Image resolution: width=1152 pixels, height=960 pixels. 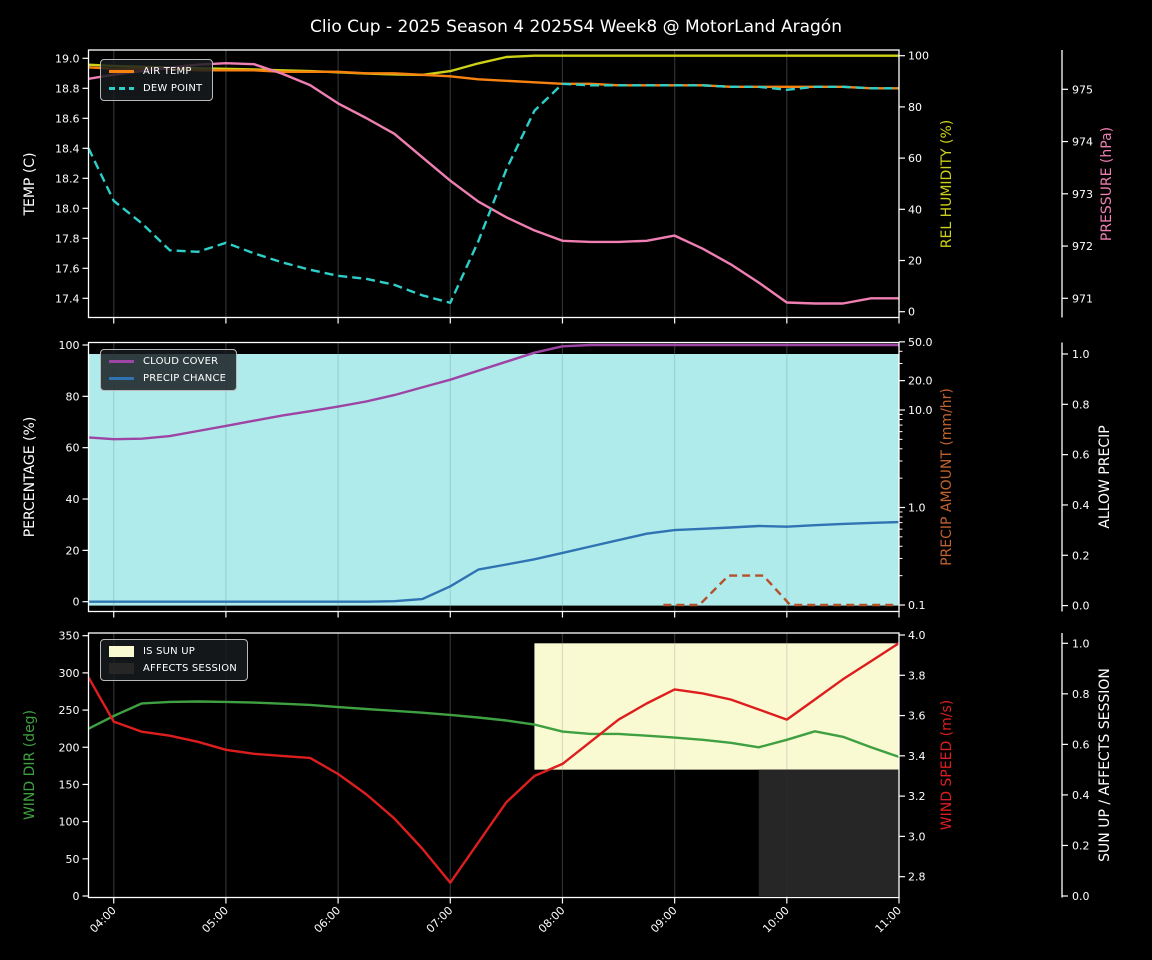 I want to click on tick-label: 3.0, so click(x=917, y=836).